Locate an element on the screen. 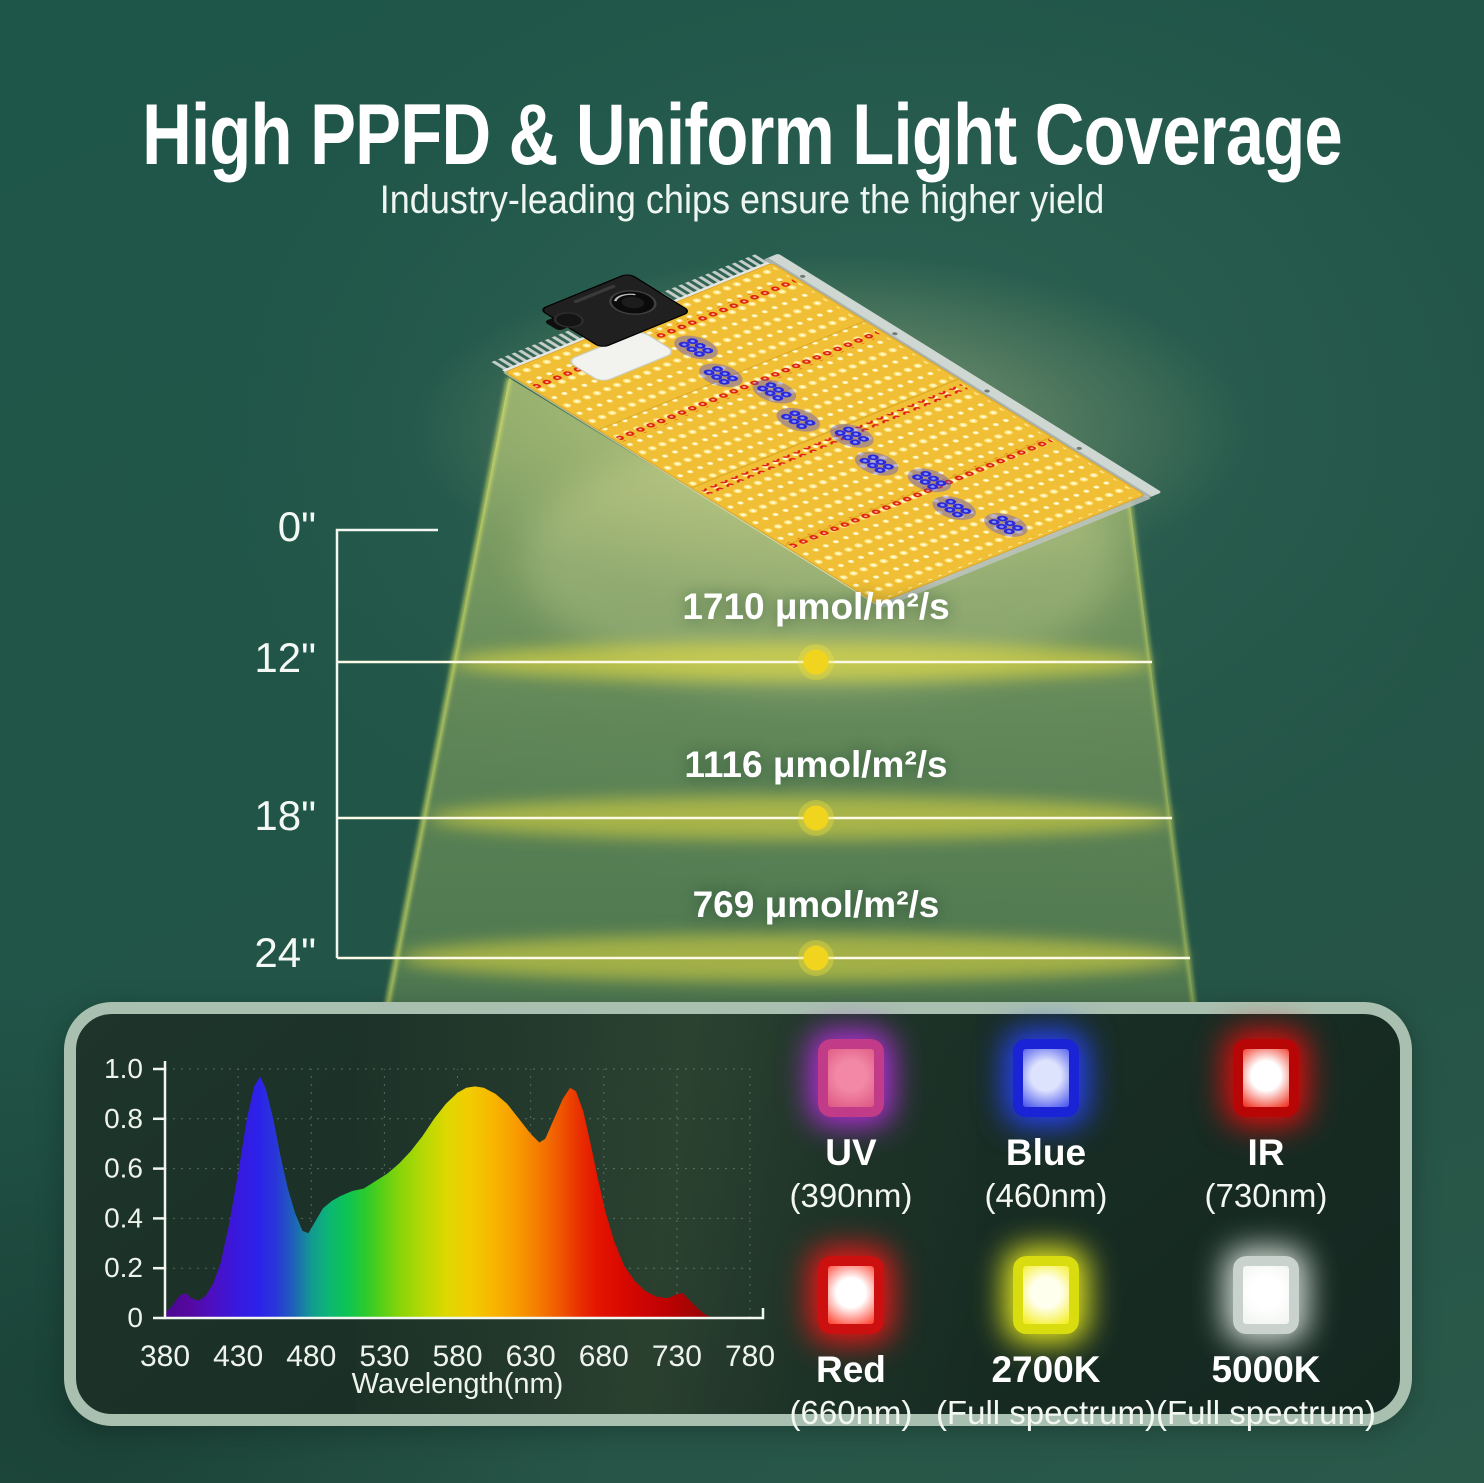 The width and height of the screenshot is (1484, 1483). chip-name: 5000K is located at coordinates (1266, 1369).